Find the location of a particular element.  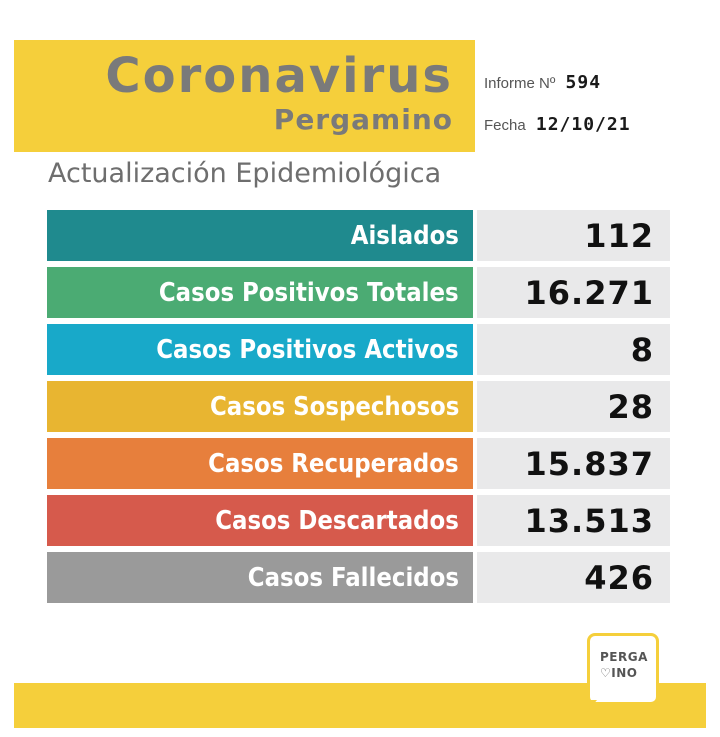

stat-value: 13.513 is located at coordinates (589, 520).